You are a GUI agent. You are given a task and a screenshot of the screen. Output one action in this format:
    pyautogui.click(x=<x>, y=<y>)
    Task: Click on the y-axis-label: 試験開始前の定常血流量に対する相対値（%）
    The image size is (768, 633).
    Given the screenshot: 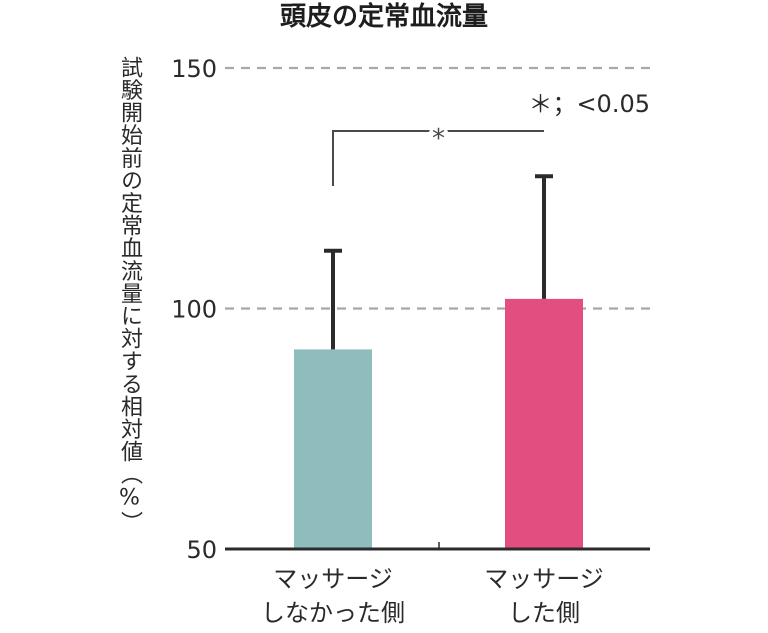 What is the action you would take?
    pyautogui.click(x=129, y=295)
    